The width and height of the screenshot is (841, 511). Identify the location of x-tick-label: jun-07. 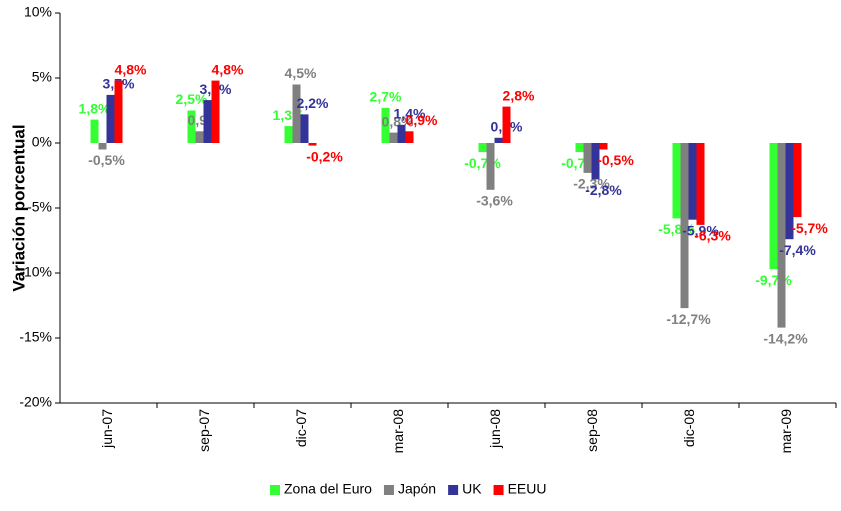
(107, 429).